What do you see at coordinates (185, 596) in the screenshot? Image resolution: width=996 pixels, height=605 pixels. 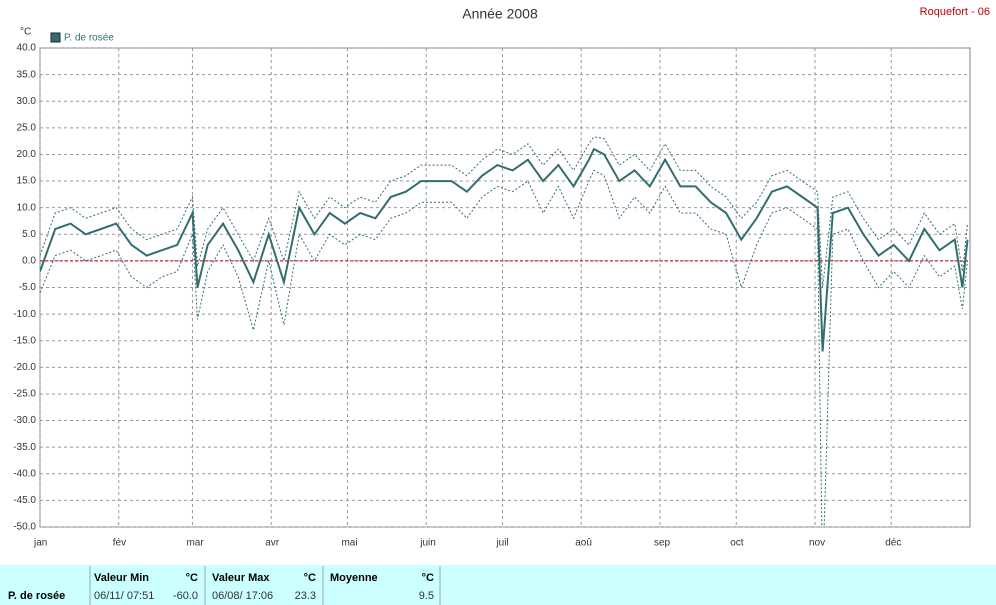 I see `min-value: -60.0` at bounding box center [185, 596].